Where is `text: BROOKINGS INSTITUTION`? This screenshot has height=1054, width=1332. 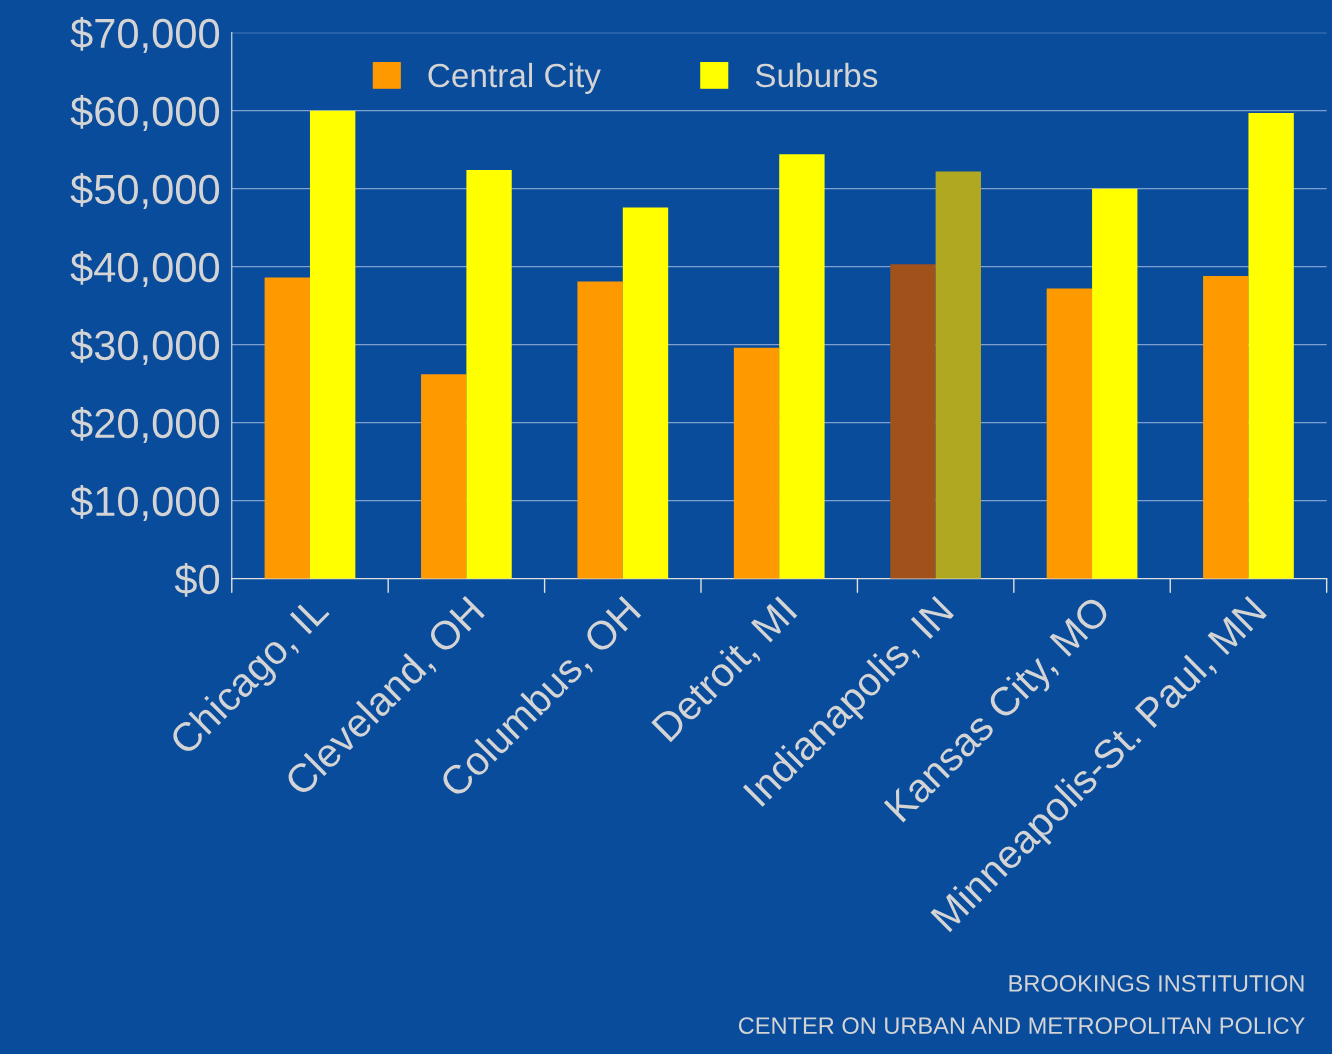 text: BROOKINGS INSTITUTION is located at coordinates (1156, 983).